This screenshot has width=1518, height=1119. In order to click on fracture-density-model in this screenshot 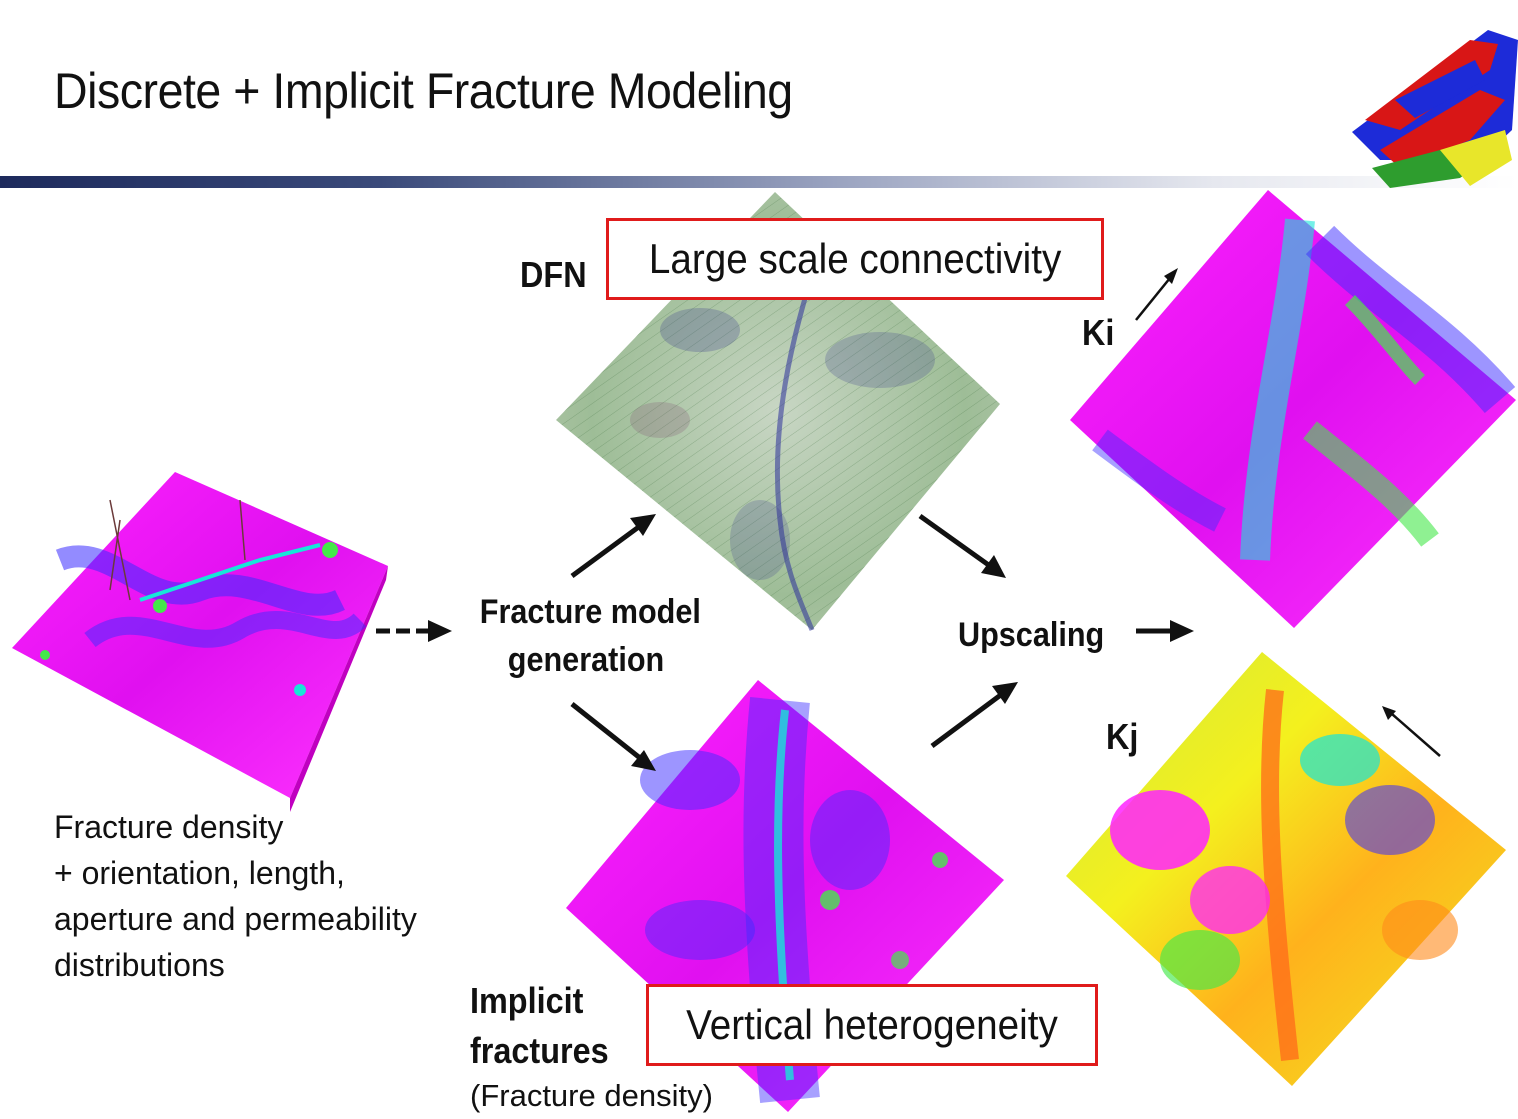, I will do `click(200, 642)`.